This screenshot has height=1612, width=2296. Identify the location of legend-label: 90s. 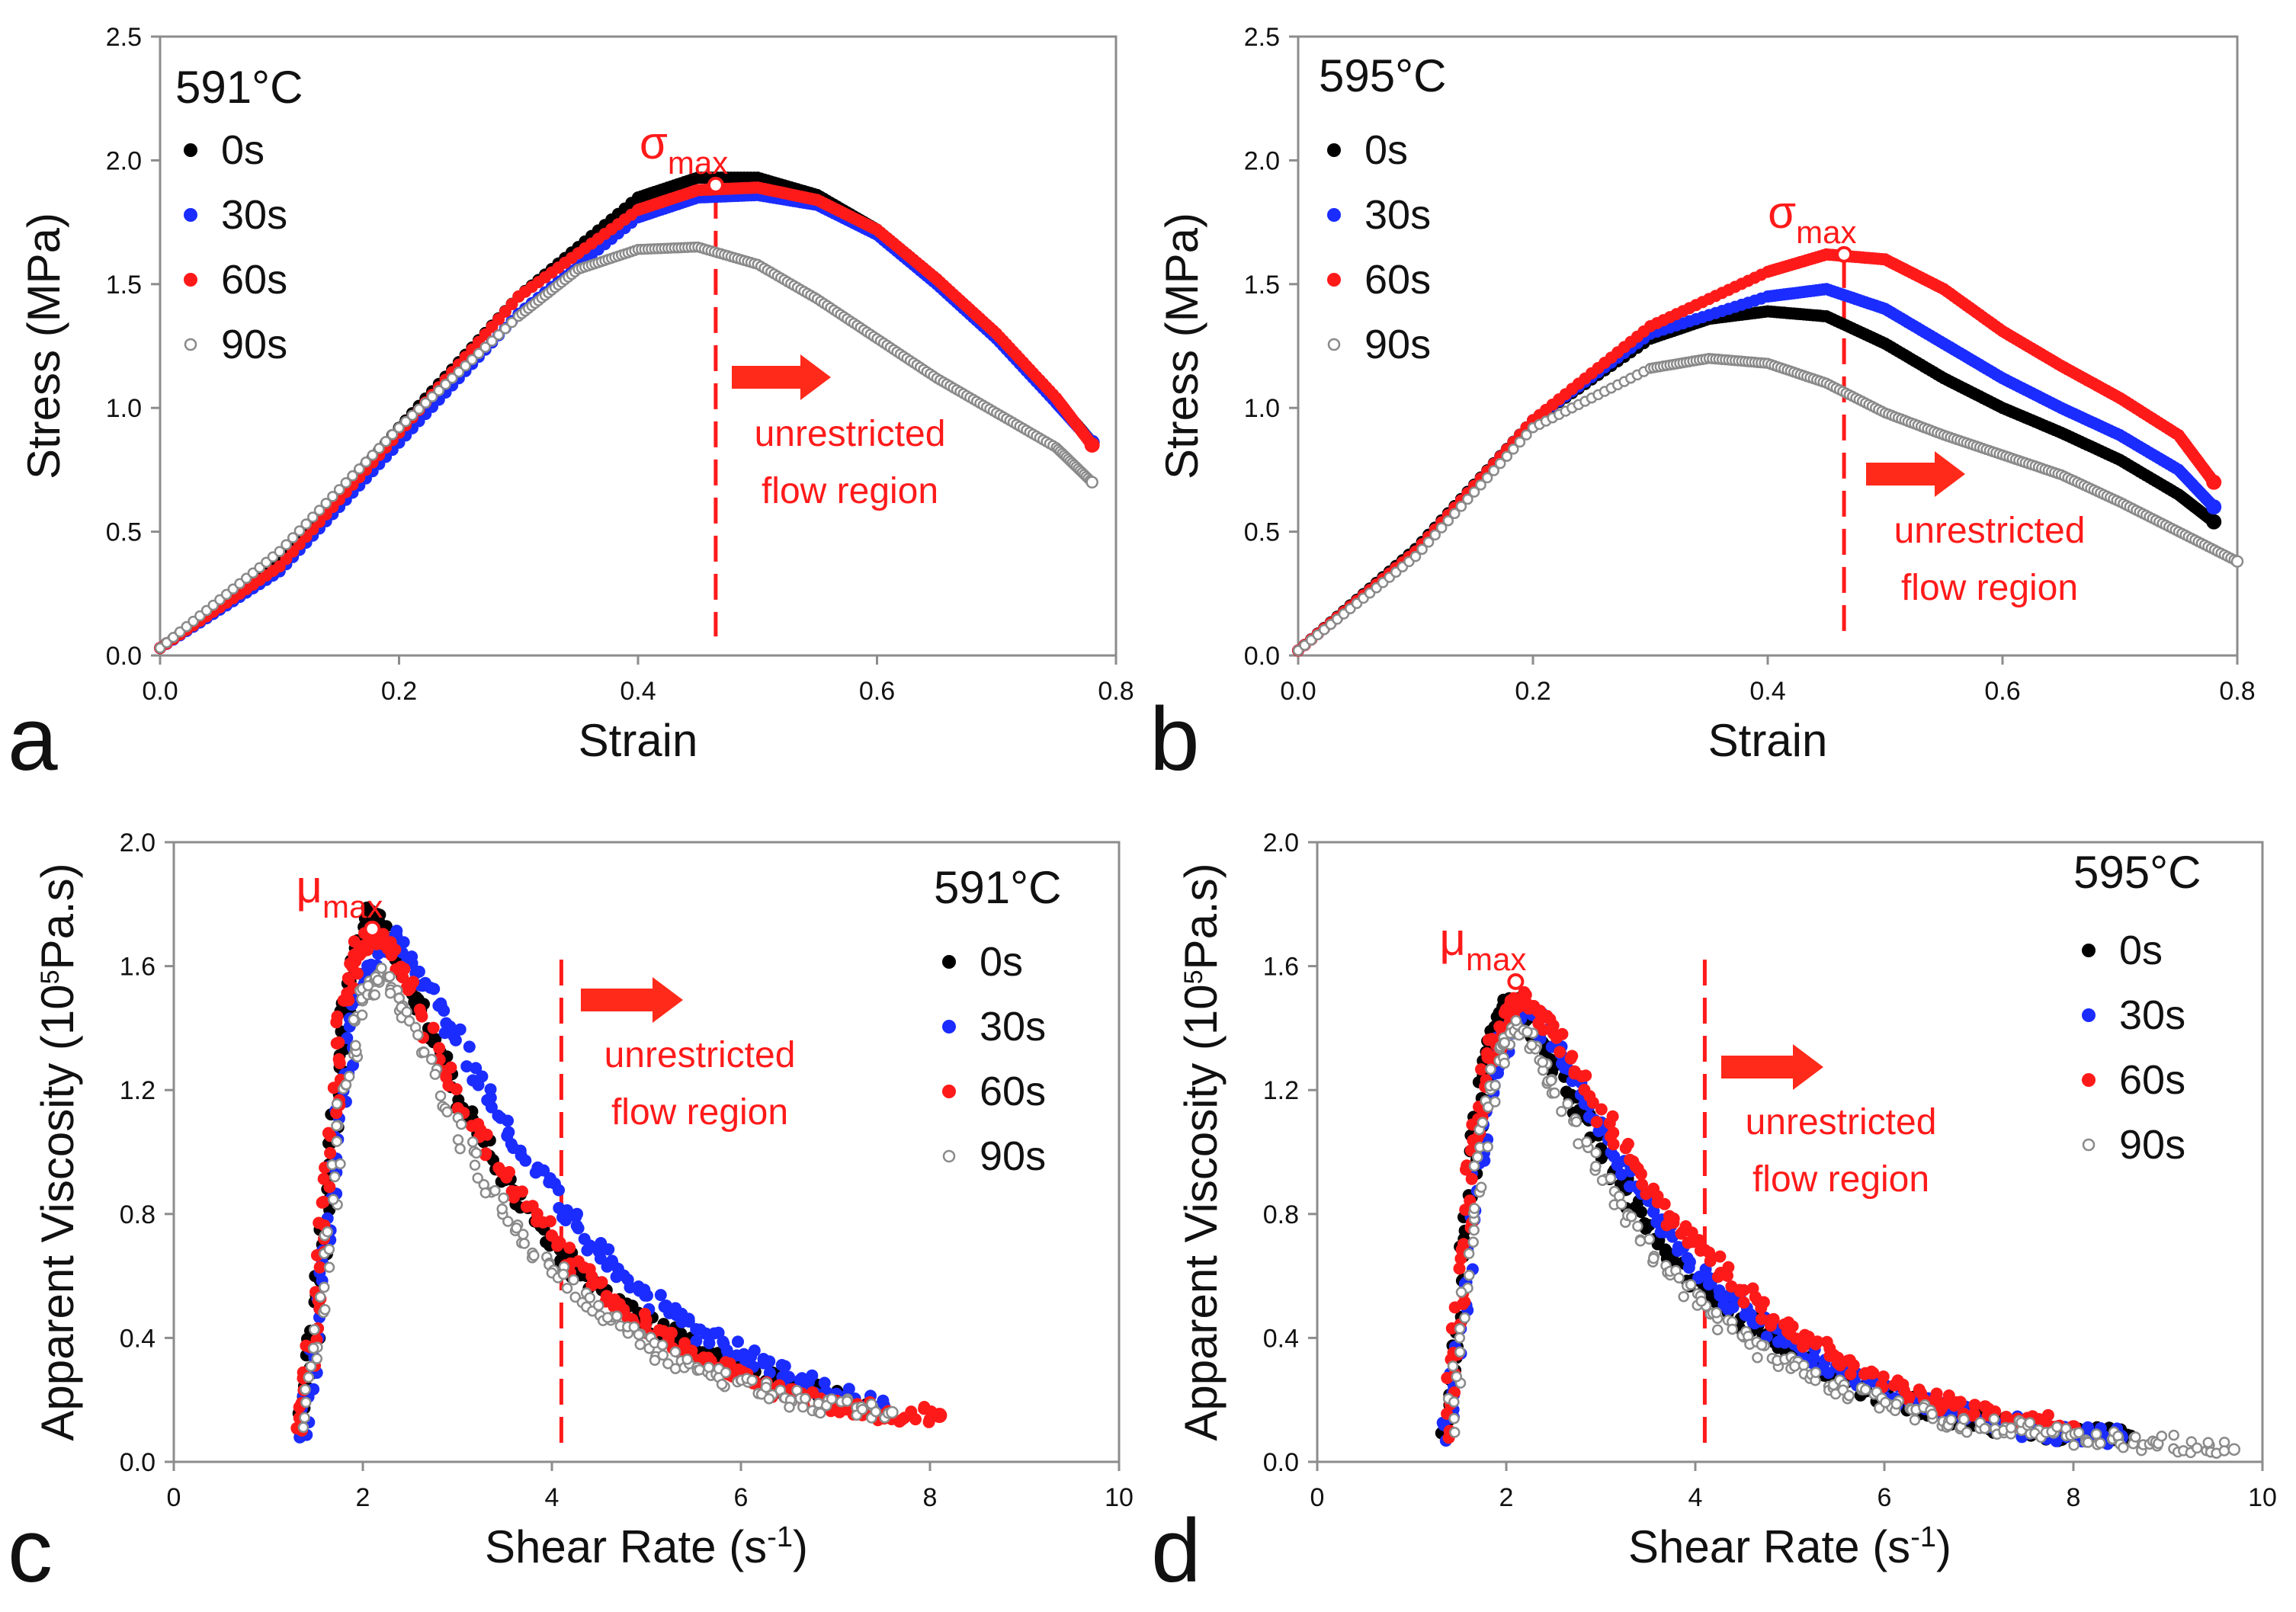
(1013, 1156).